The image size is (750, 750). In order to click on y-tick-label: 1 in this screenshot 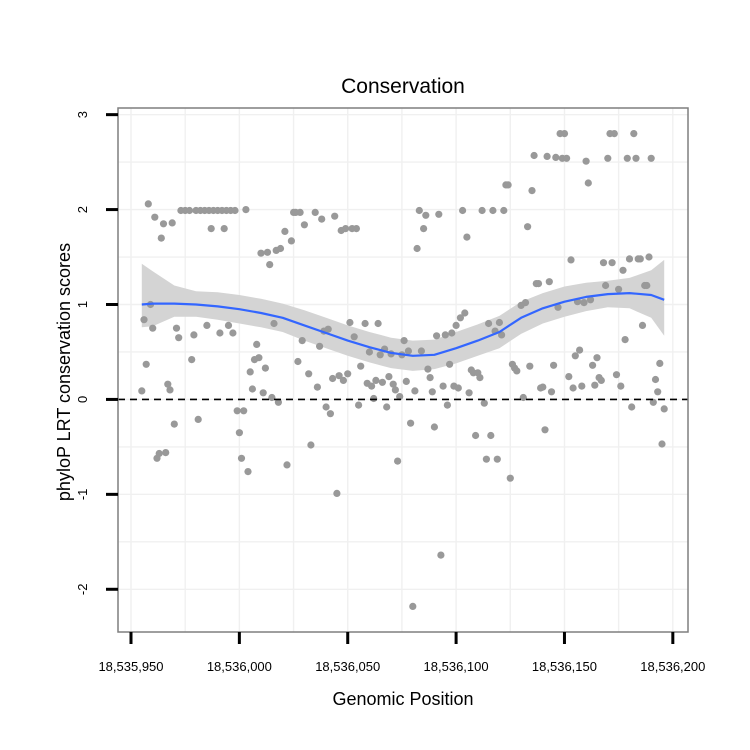, I will do `click(82, 304)`.